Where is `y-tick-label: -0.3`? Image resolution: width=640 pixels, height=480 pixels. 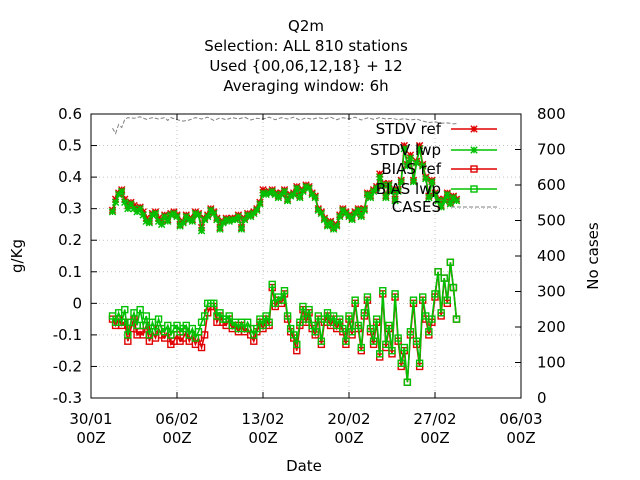
y-tick-label: -0.3 is located at coordinates (67, 398).